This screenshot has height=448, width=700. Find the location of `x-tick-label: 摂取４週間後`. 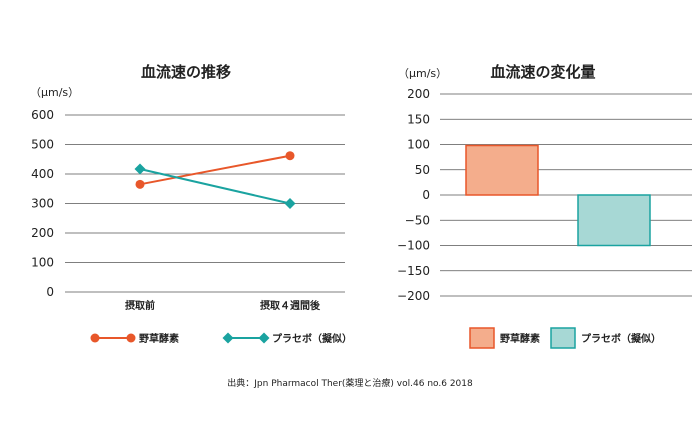

x-tick-label: 摂取４週間後 is located at coordinates (290, 305).